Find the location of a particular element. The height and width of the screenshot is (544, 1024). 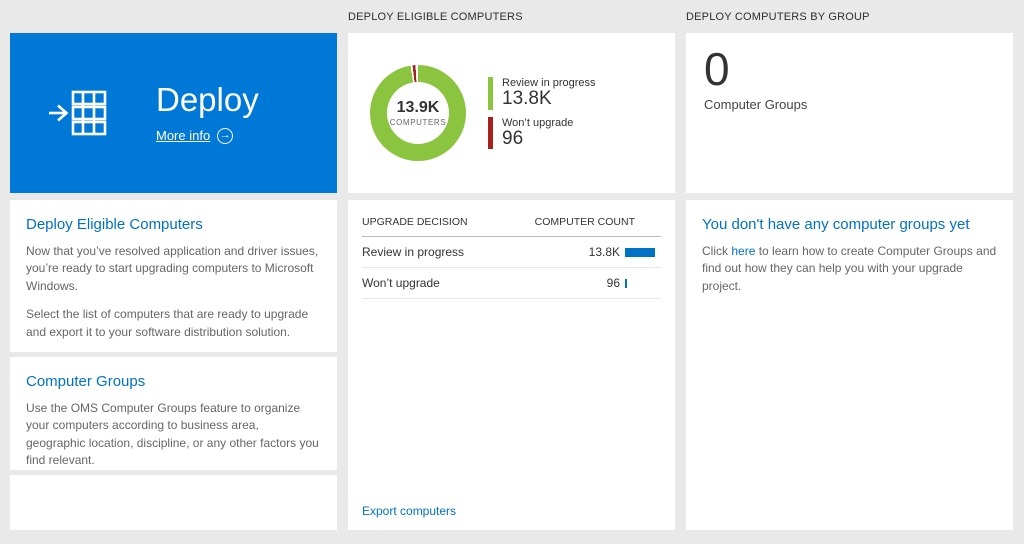

row-value-review: 13.8K is located at coordinates (604, 252).